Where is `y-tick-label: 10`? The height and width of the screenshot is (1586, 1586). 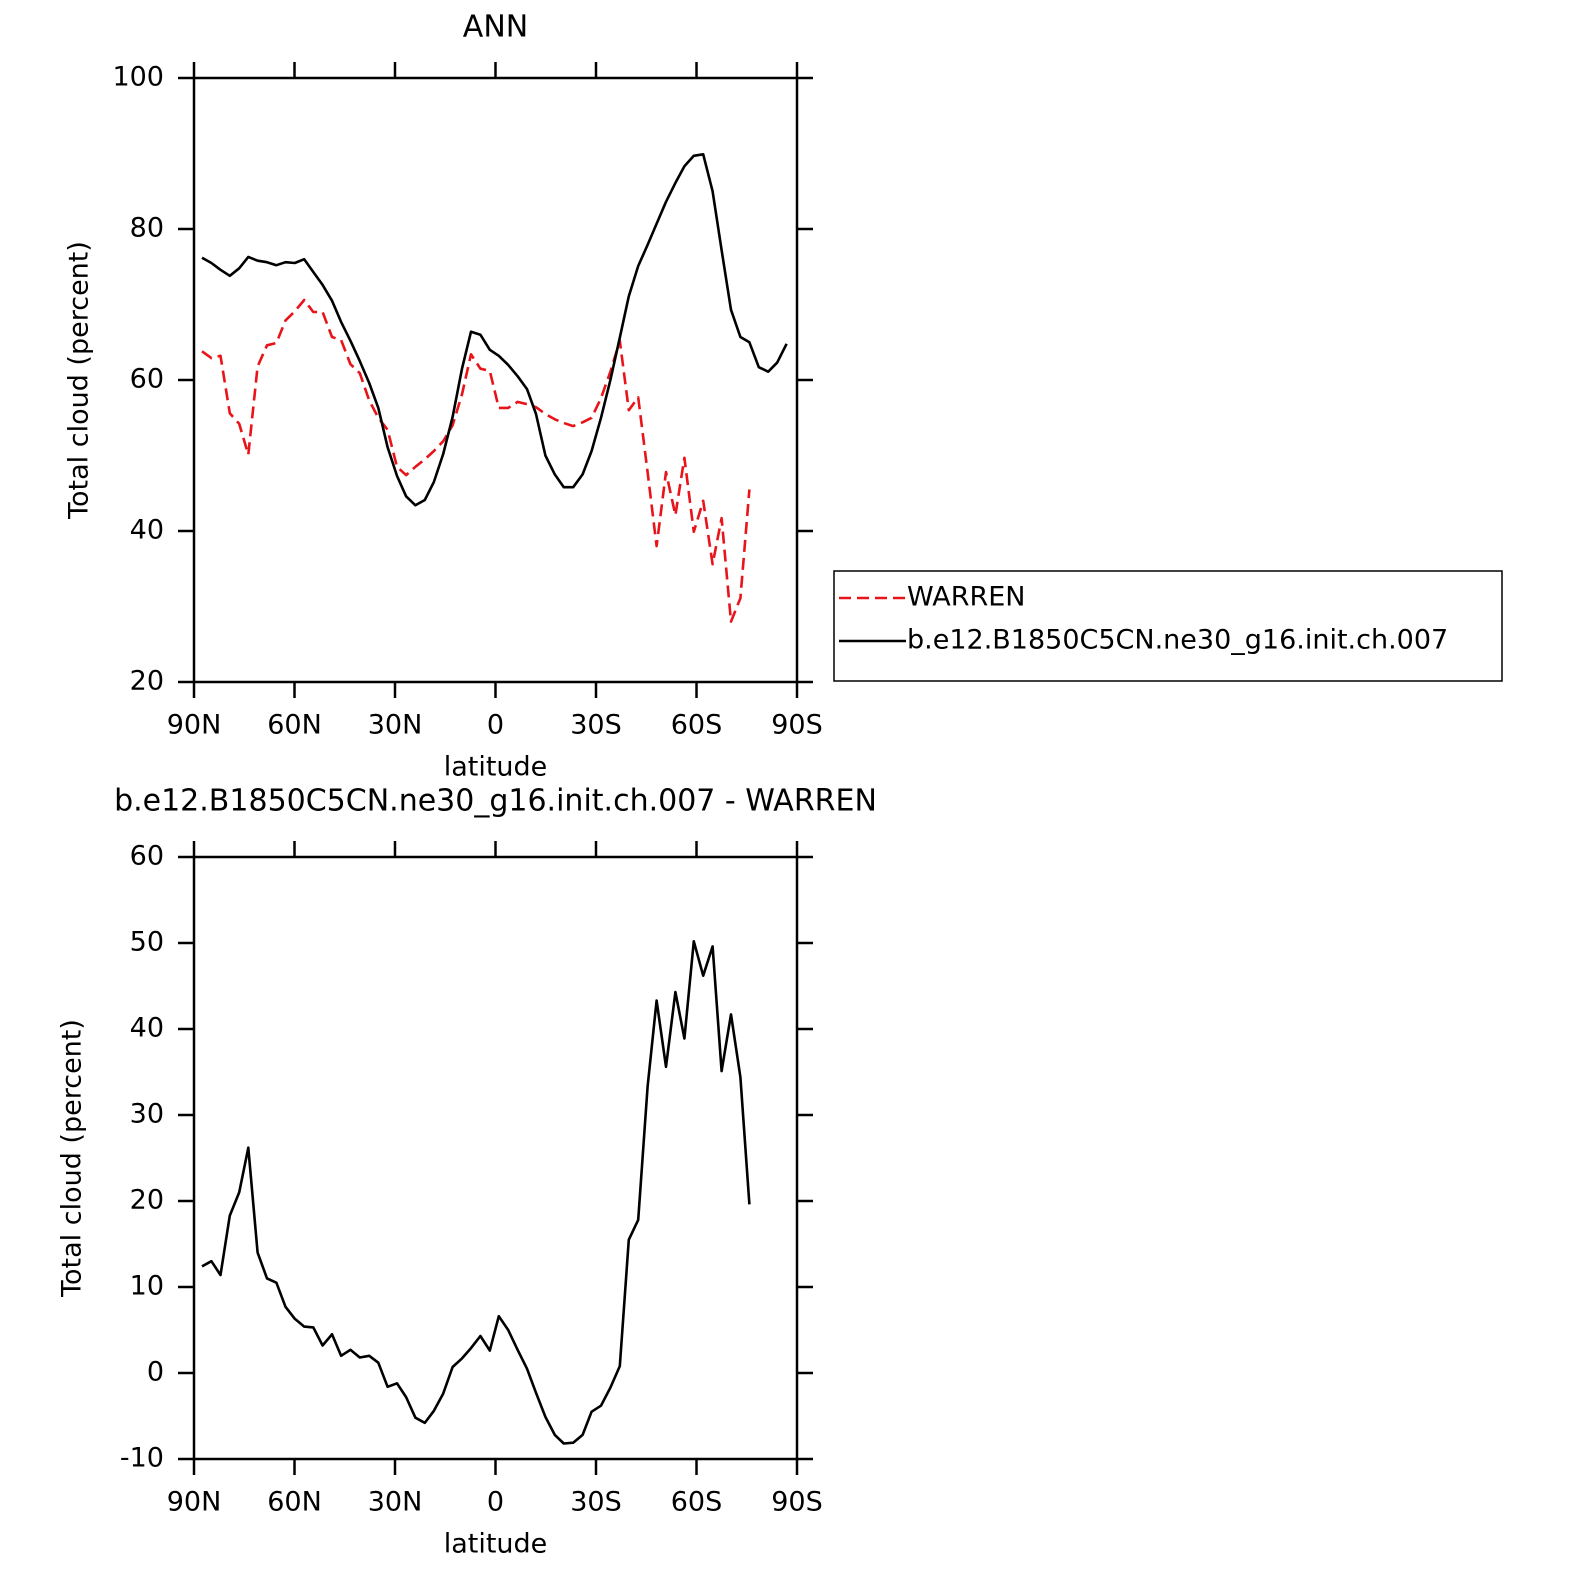
y-tick-label: 10 is located at coordinates (147, 1286).